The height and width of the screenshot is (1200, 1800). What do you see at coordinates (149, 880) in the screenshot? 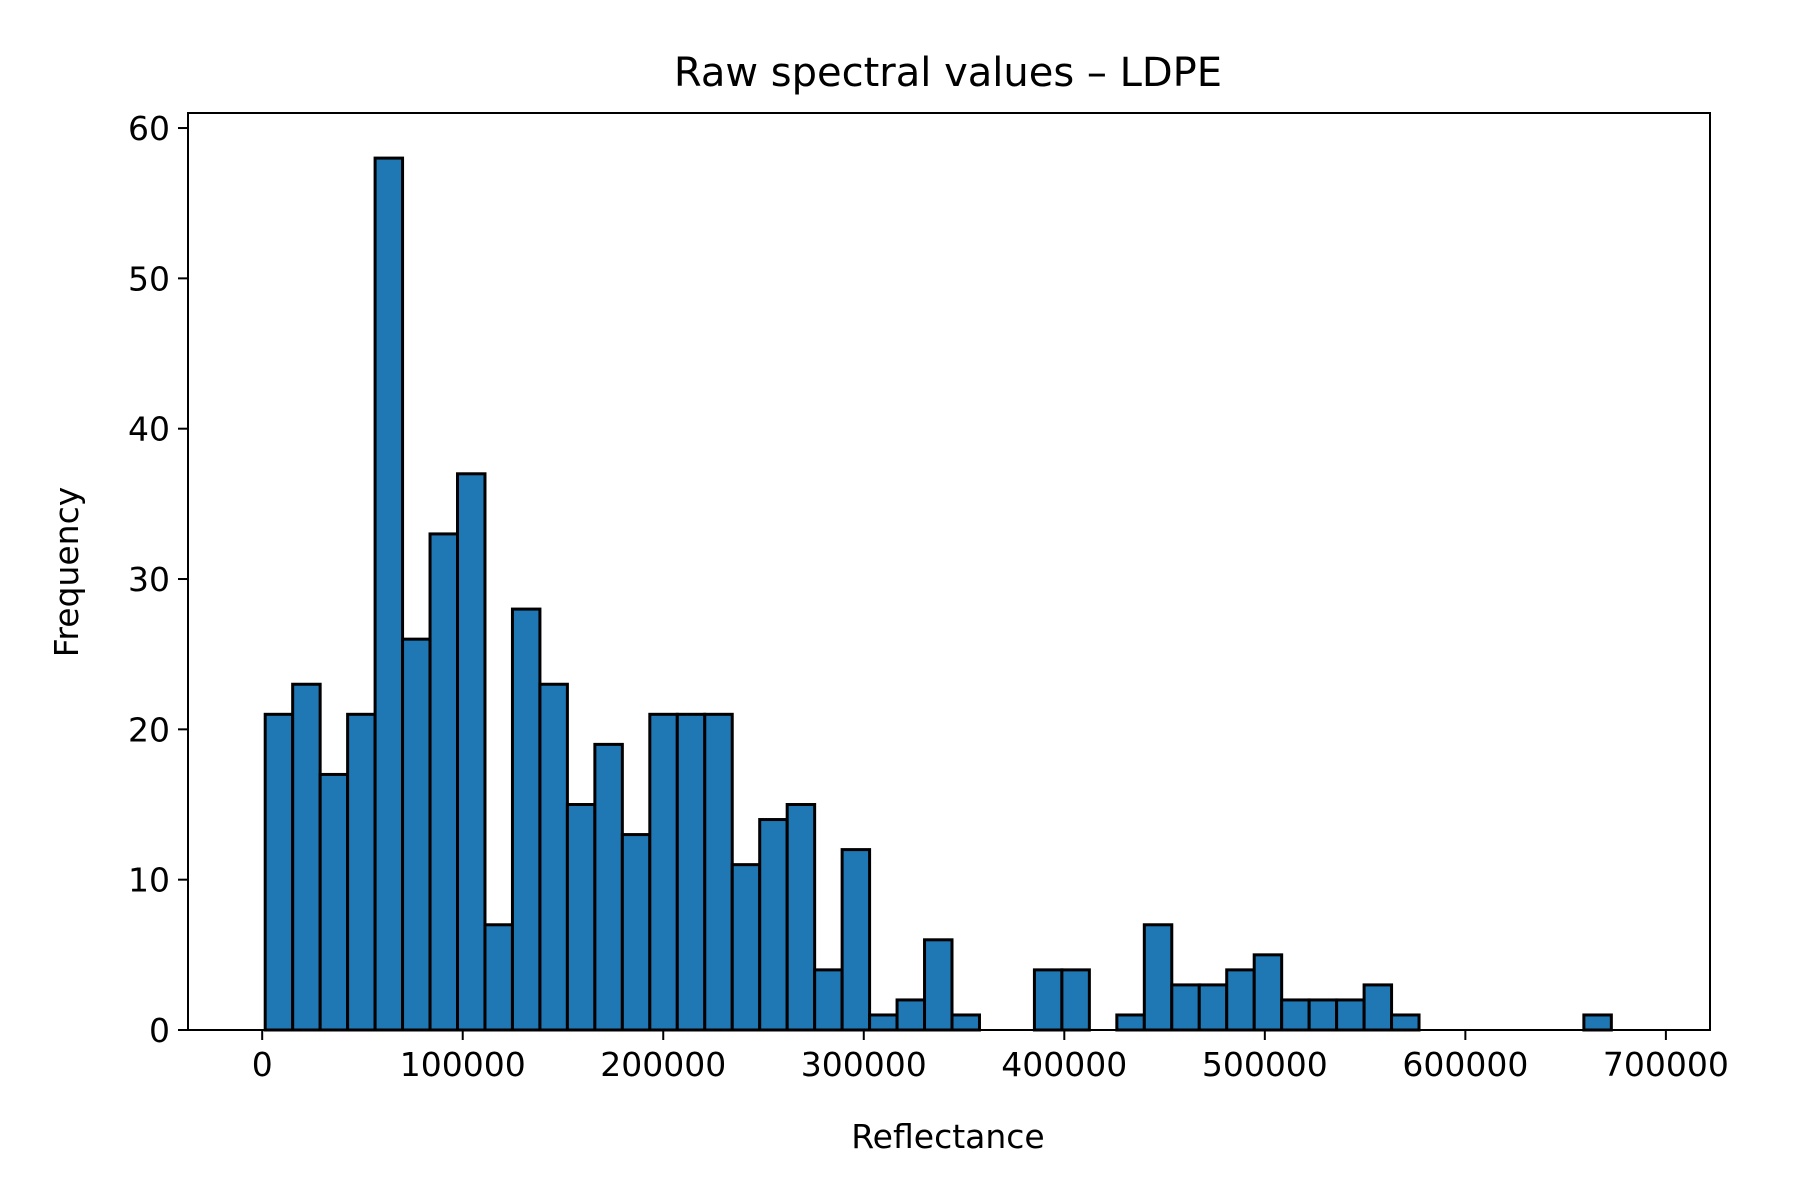
I see `y-tick-label: 10` at bounding box center [149, 880].